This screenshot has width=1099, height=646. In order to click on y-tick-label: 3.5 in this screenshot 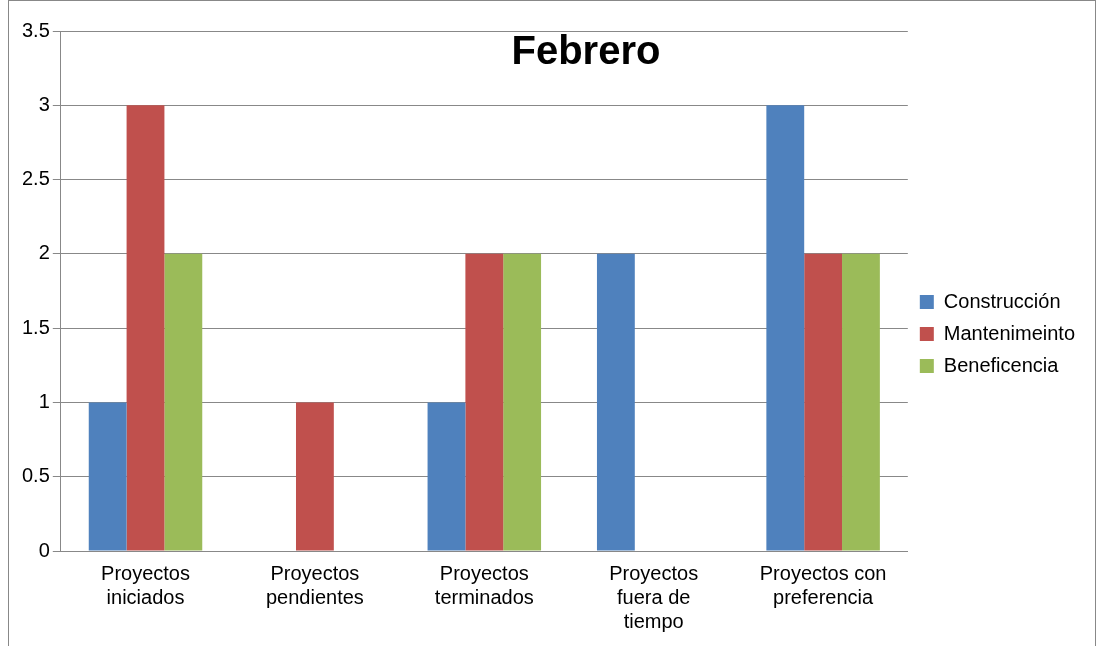, I will do `click(35, 29)`.